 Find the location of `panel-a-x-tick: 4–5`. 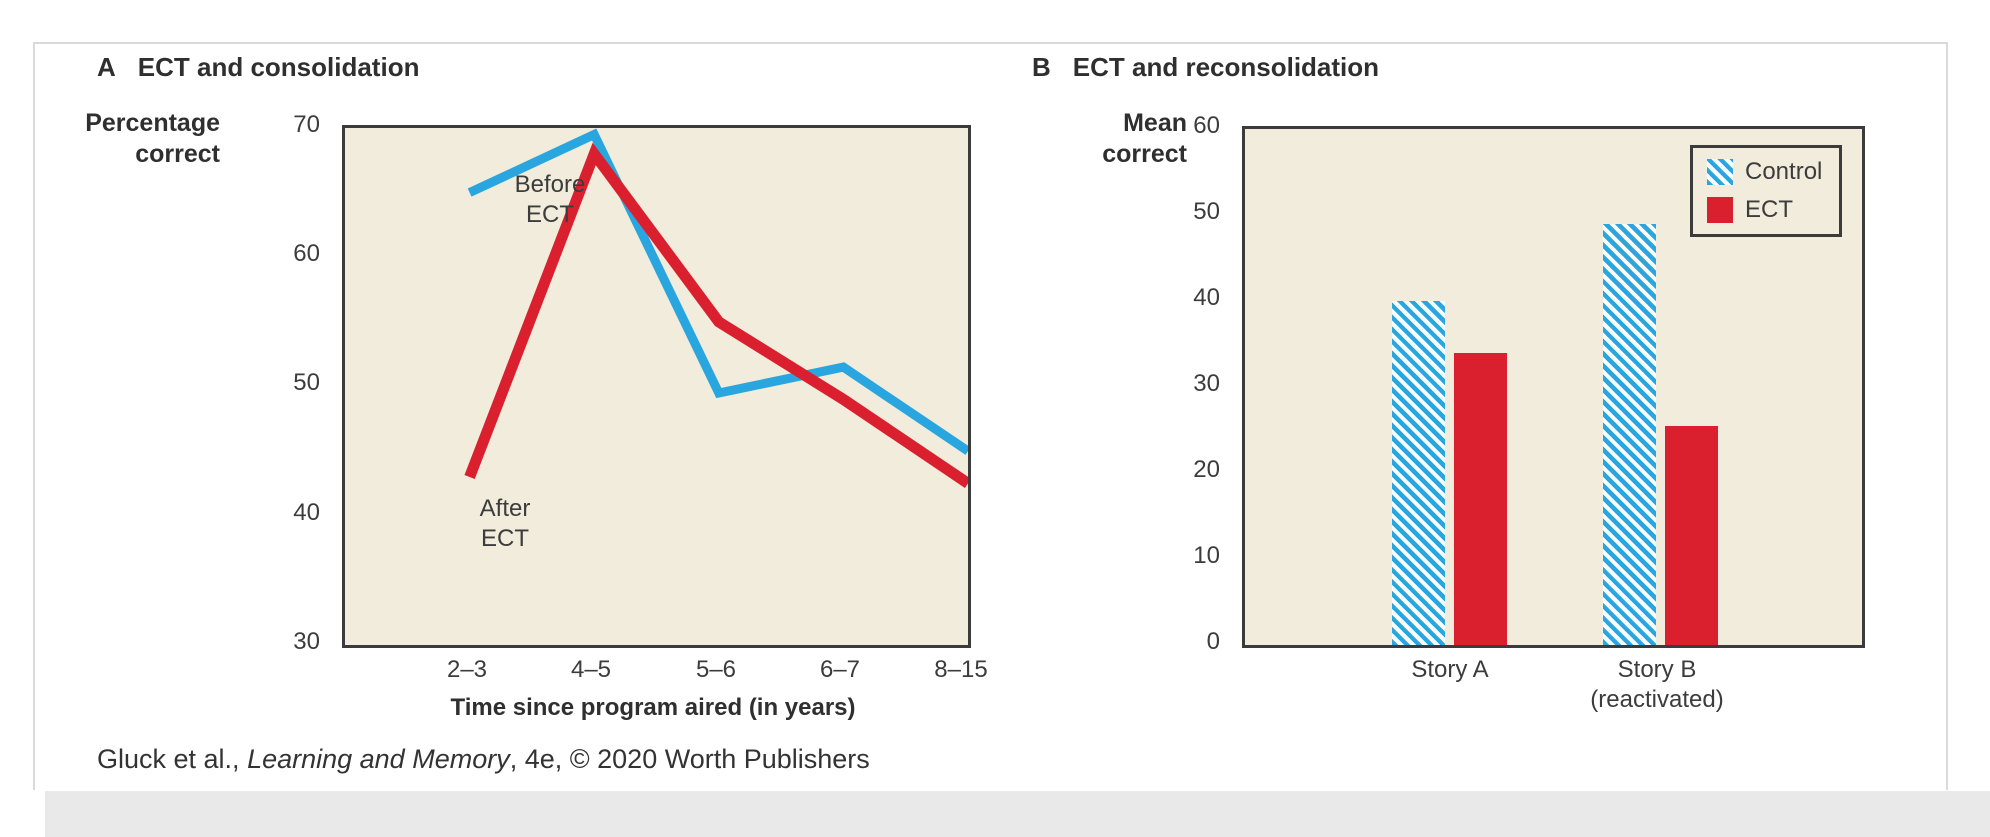

panel-a-x-tick: 4–5 is located at coordinates (591, 669).